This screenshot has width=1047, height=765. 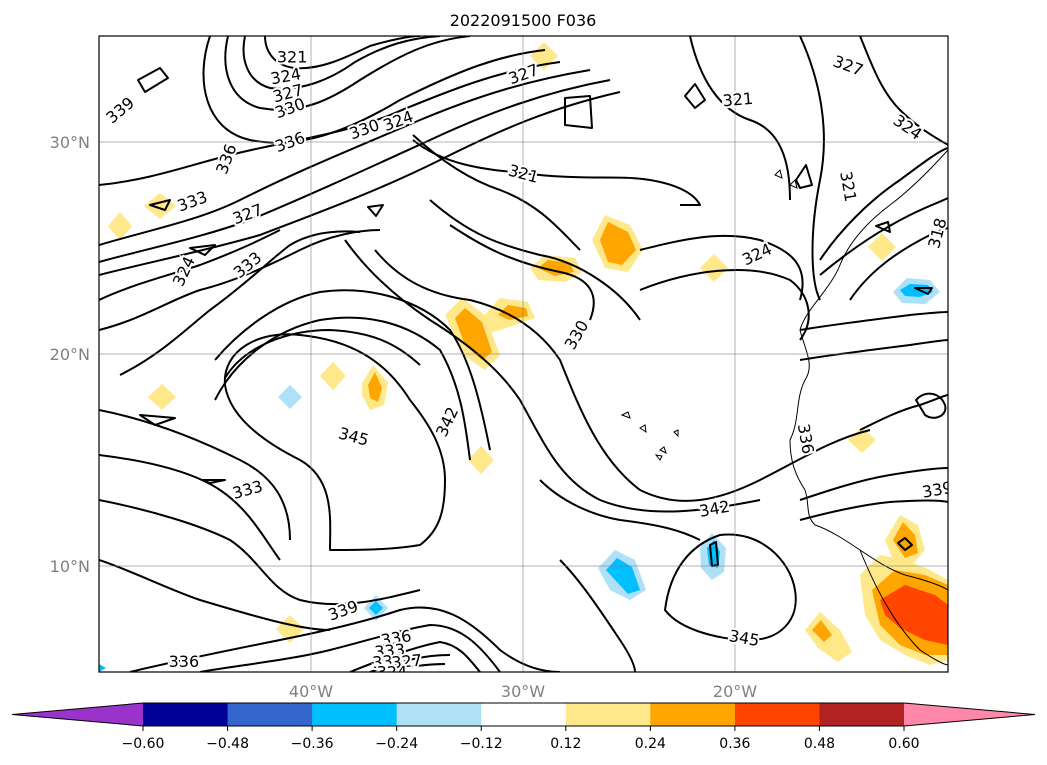 I want to click on contour-label: 336, so click(x=184, y=661).